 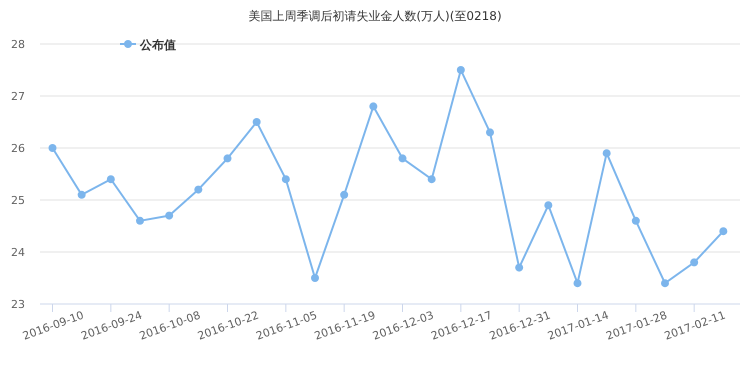 I want to click on y-tick-label: 27, so click(x=18, y=96).